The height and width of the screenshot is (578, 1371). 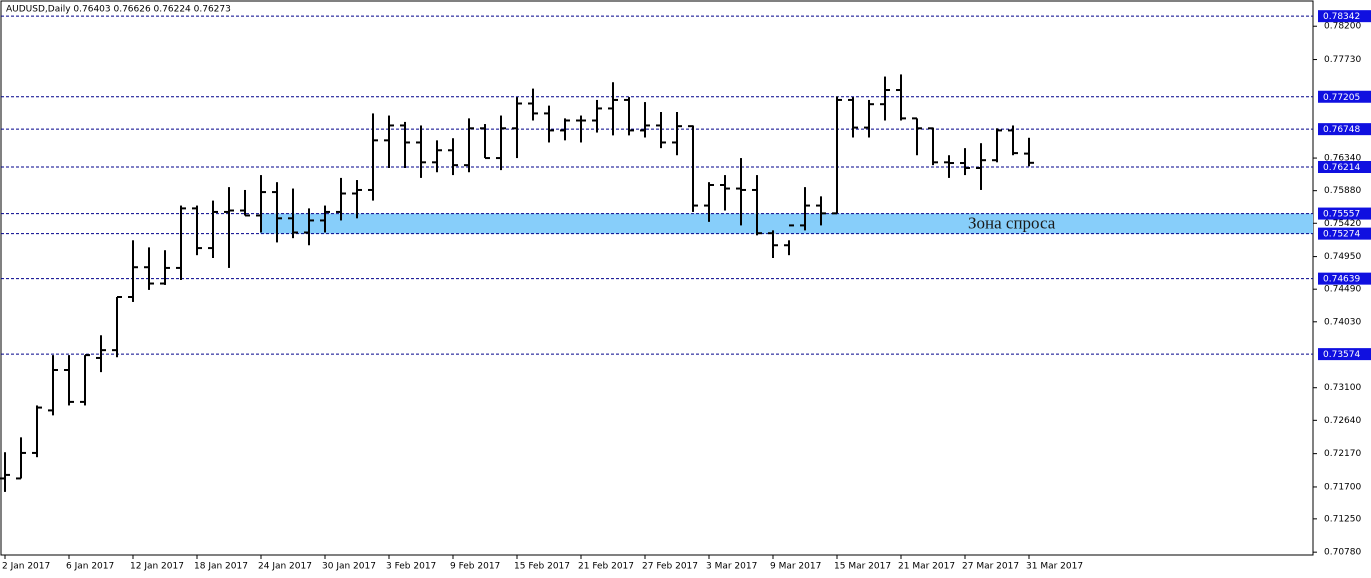 I want to click on y-tick-label: 0.73100, so click(x=1342, y=388).